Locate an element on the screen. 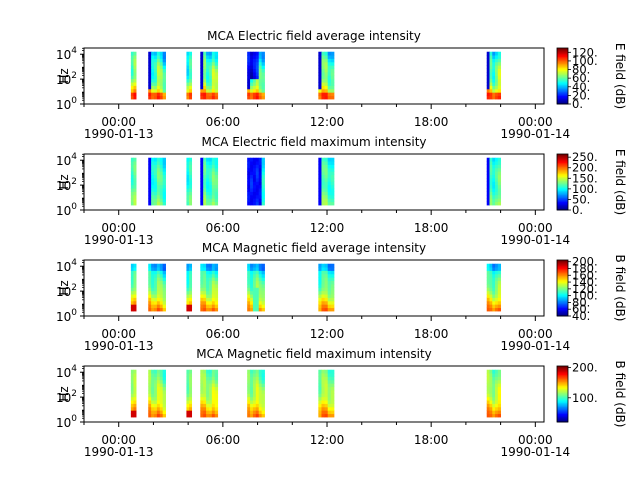 This screenshot has width=640, height=480. x-tick-date-label: 1990-01-13 is located at coordinates (119, 134).